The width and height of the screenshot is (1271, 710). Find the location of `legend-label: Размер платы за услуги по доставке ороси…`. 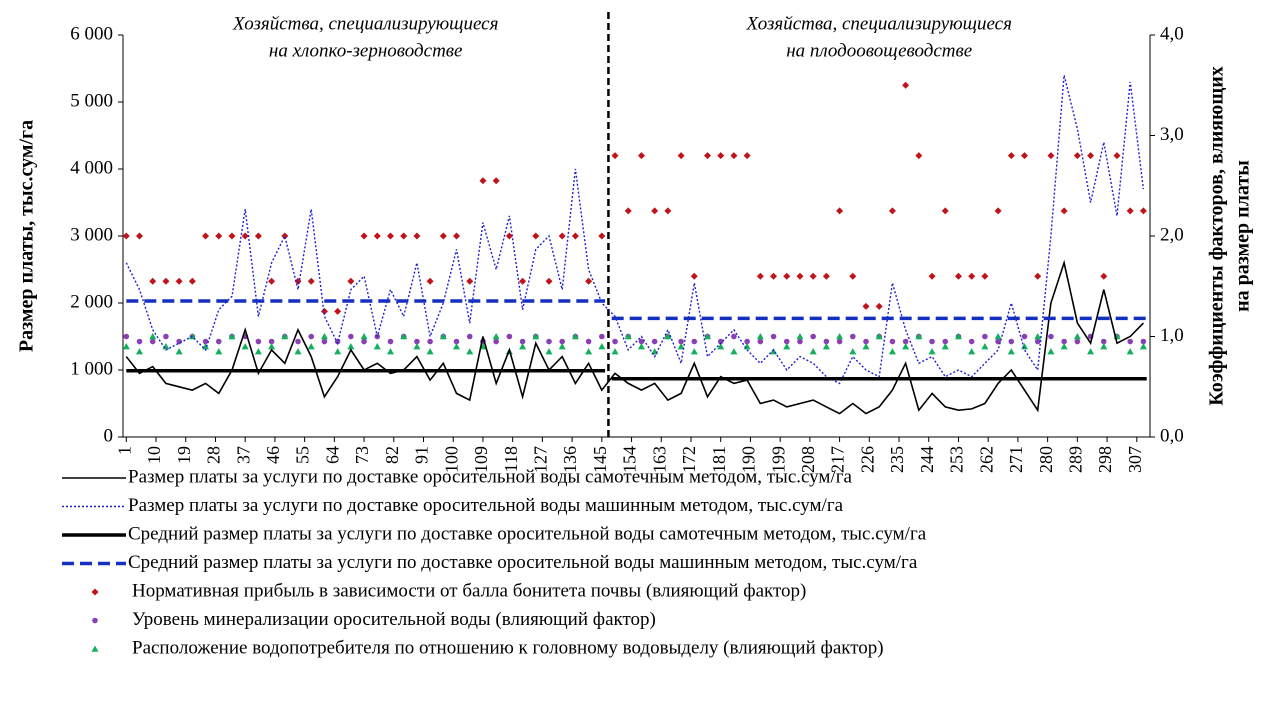

legend-label: Размер платы за услуги по доставке ороси… is located at coordinates (490, 476).